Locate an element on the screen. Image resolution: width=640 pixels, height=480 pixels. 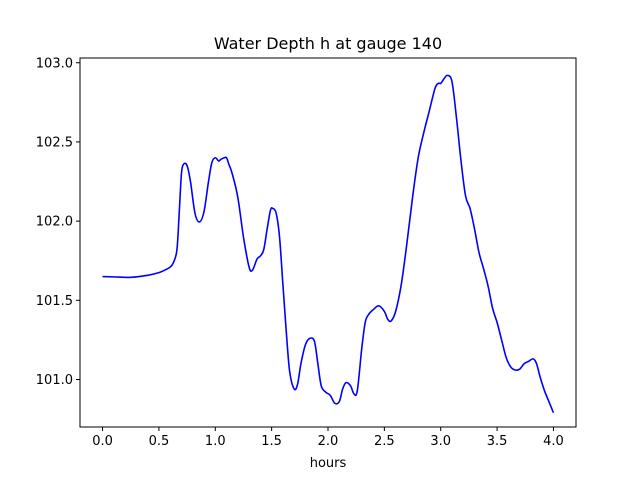
x-tick-label: 3.5 is located at coordinates (497, 441).